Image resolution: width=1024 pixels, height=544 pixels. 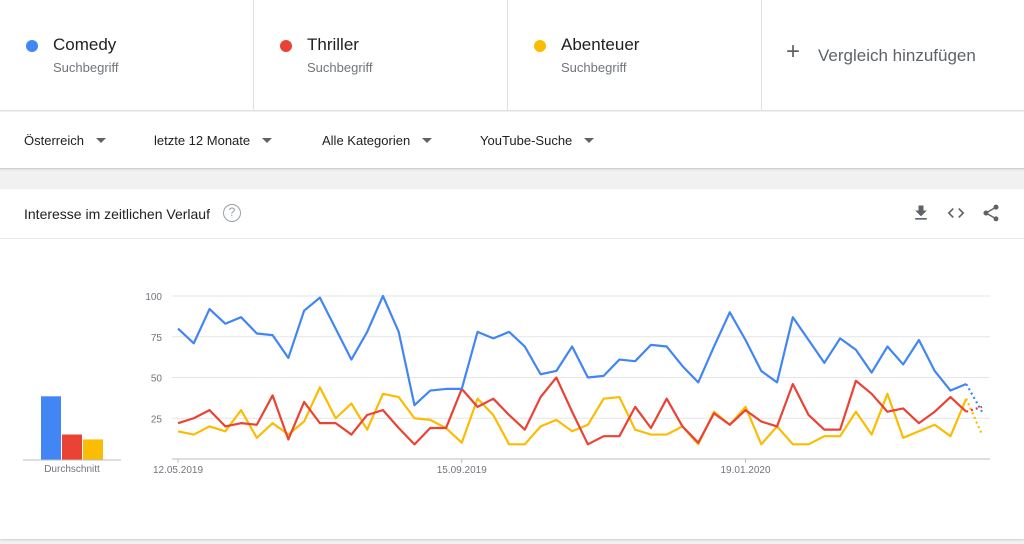 I want to click on embed-icon, so click(x=956, y=213).